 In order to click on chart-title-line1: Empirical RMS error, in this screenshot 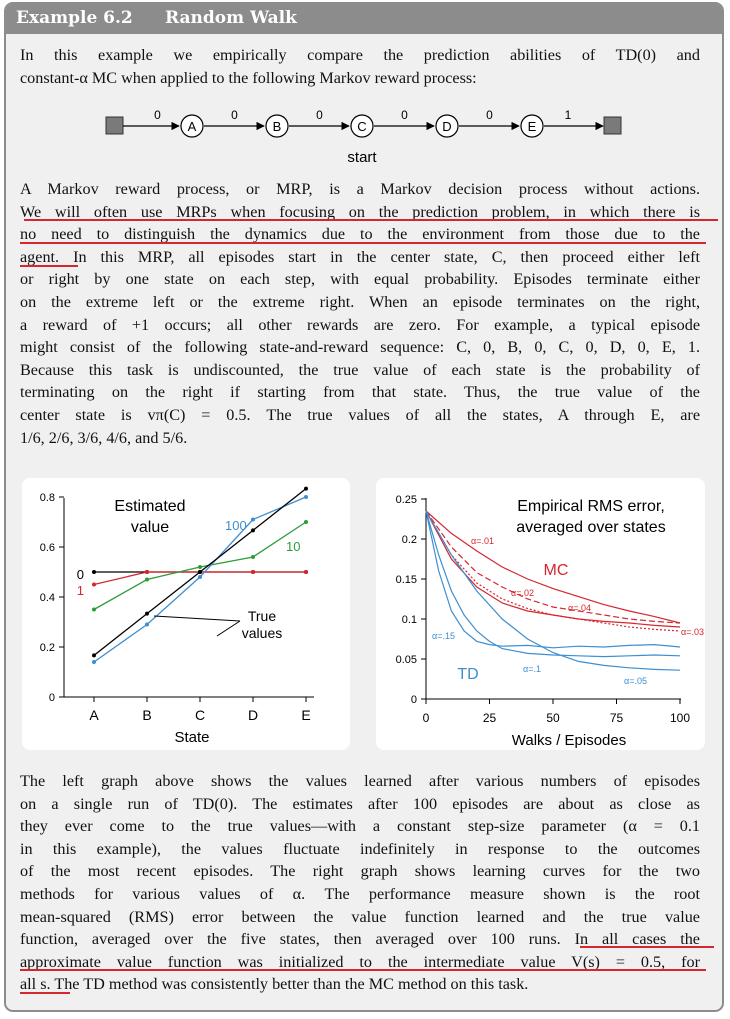, I will do `click(591, 506)`.